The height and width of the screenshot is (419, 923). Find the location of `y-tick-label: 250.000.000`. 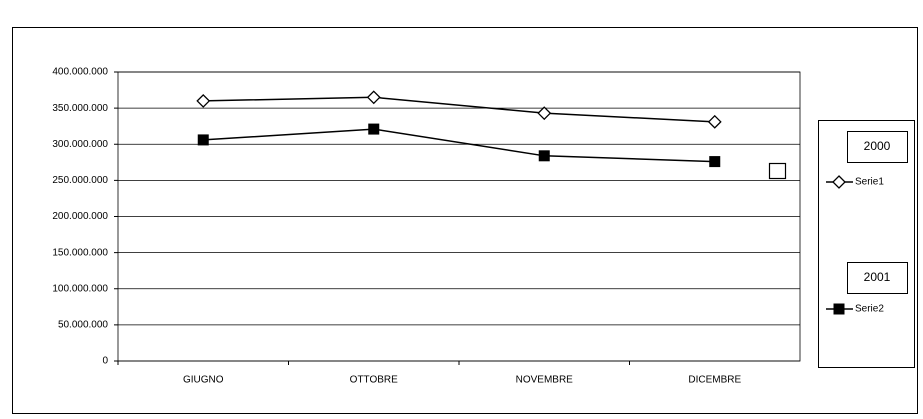

y-tick-label: 250.000.000 is located at coordinates (80, 180).